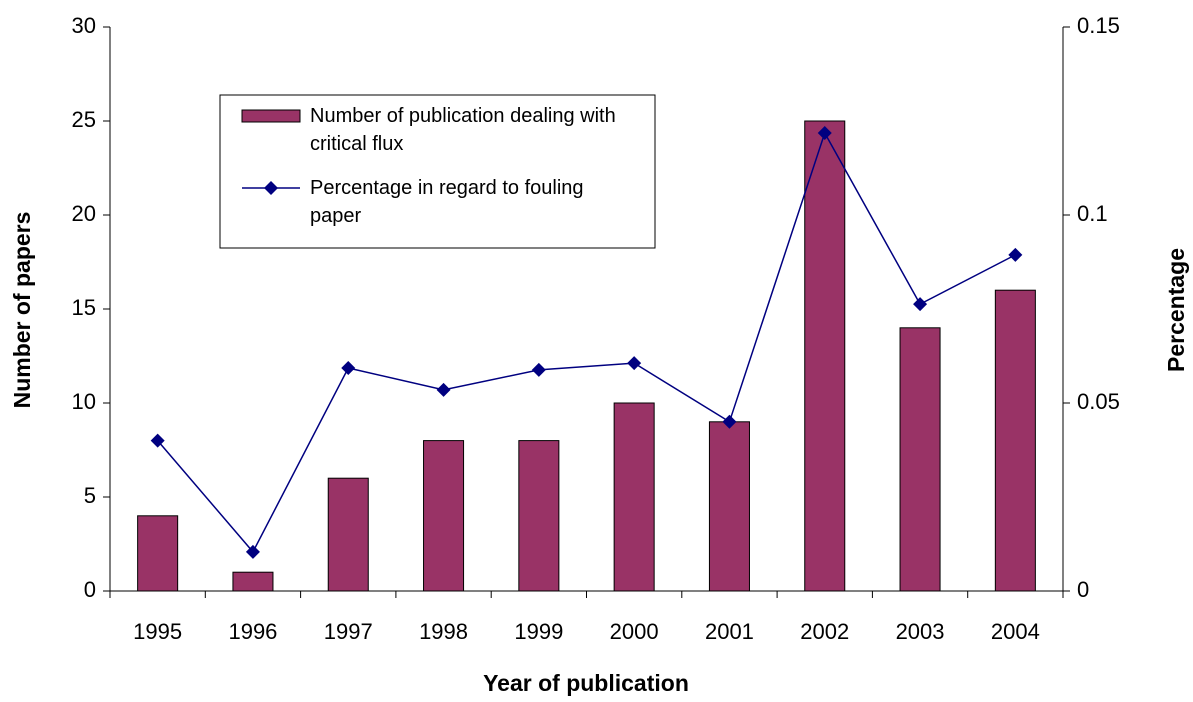 The width and height of the screenshot is (1193, 702). What do you see at coordinates (1092, 213) in the screenshot?
I see `y2-tick-label: 0.1` at bounding box center [1092, 213].